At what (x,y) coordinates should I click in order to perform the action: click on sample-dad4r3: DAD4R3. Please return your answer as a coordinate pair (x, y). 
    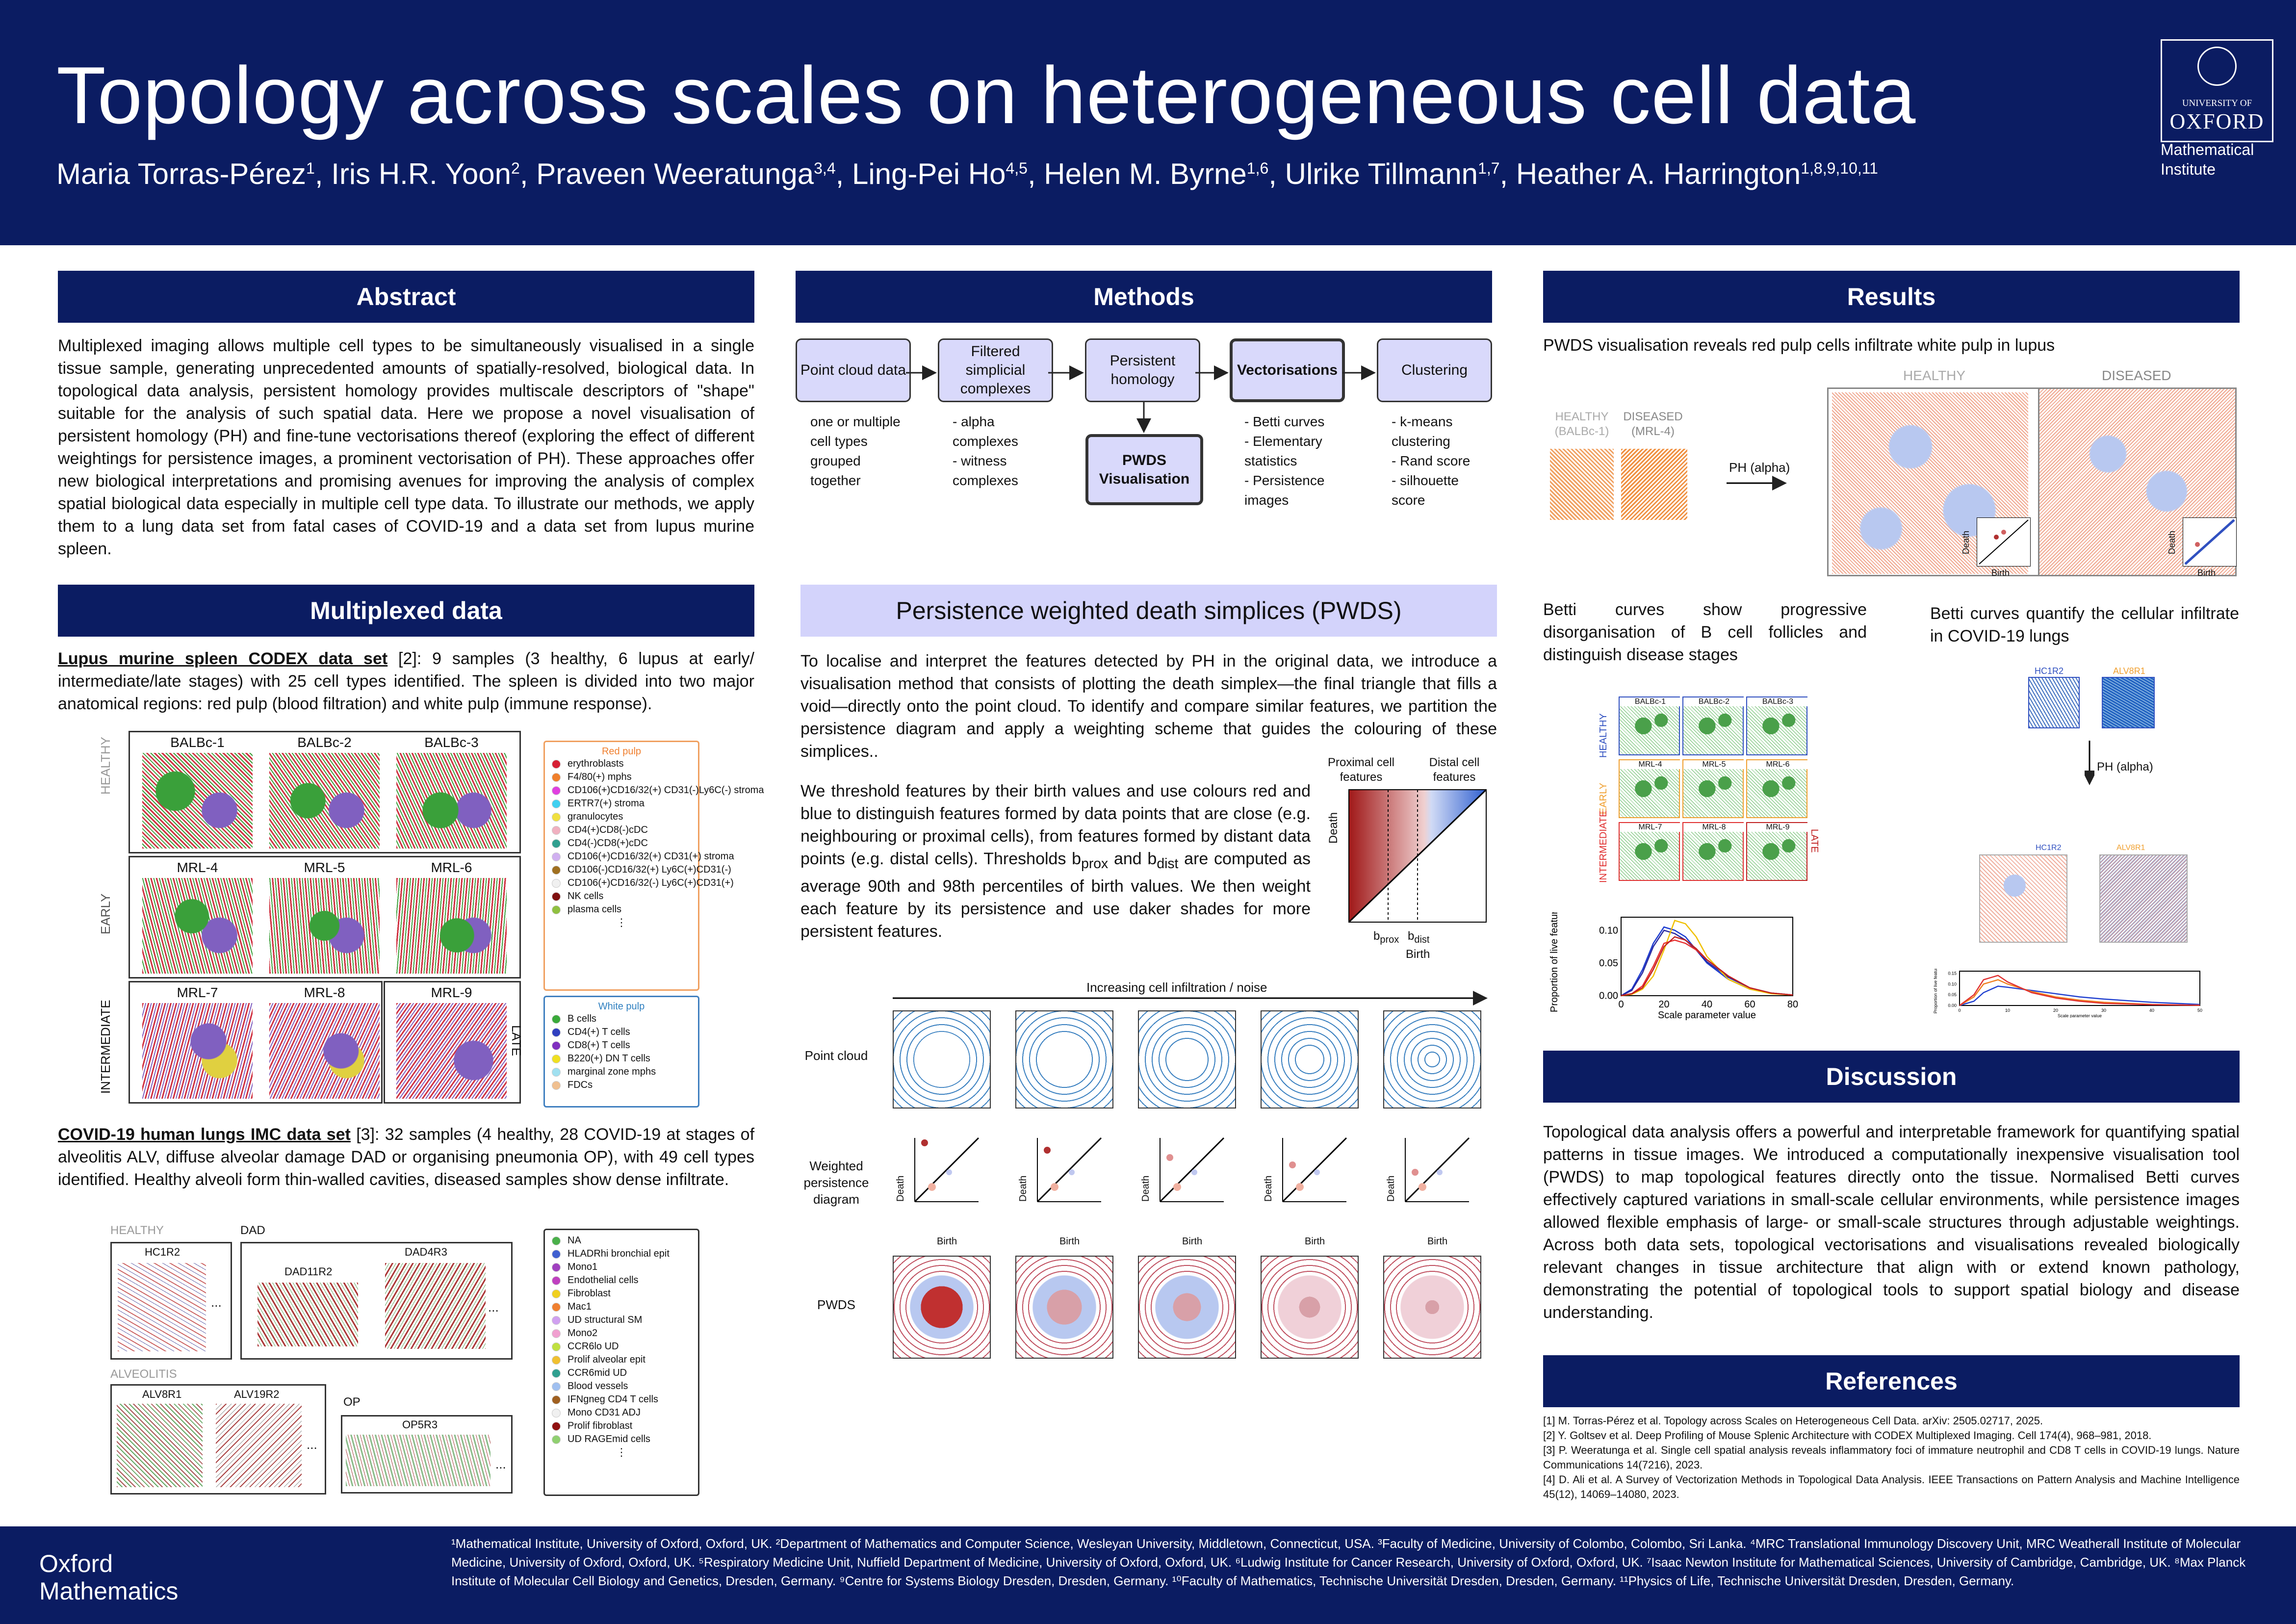
    Looking at the image, I should click on (426, 1252).